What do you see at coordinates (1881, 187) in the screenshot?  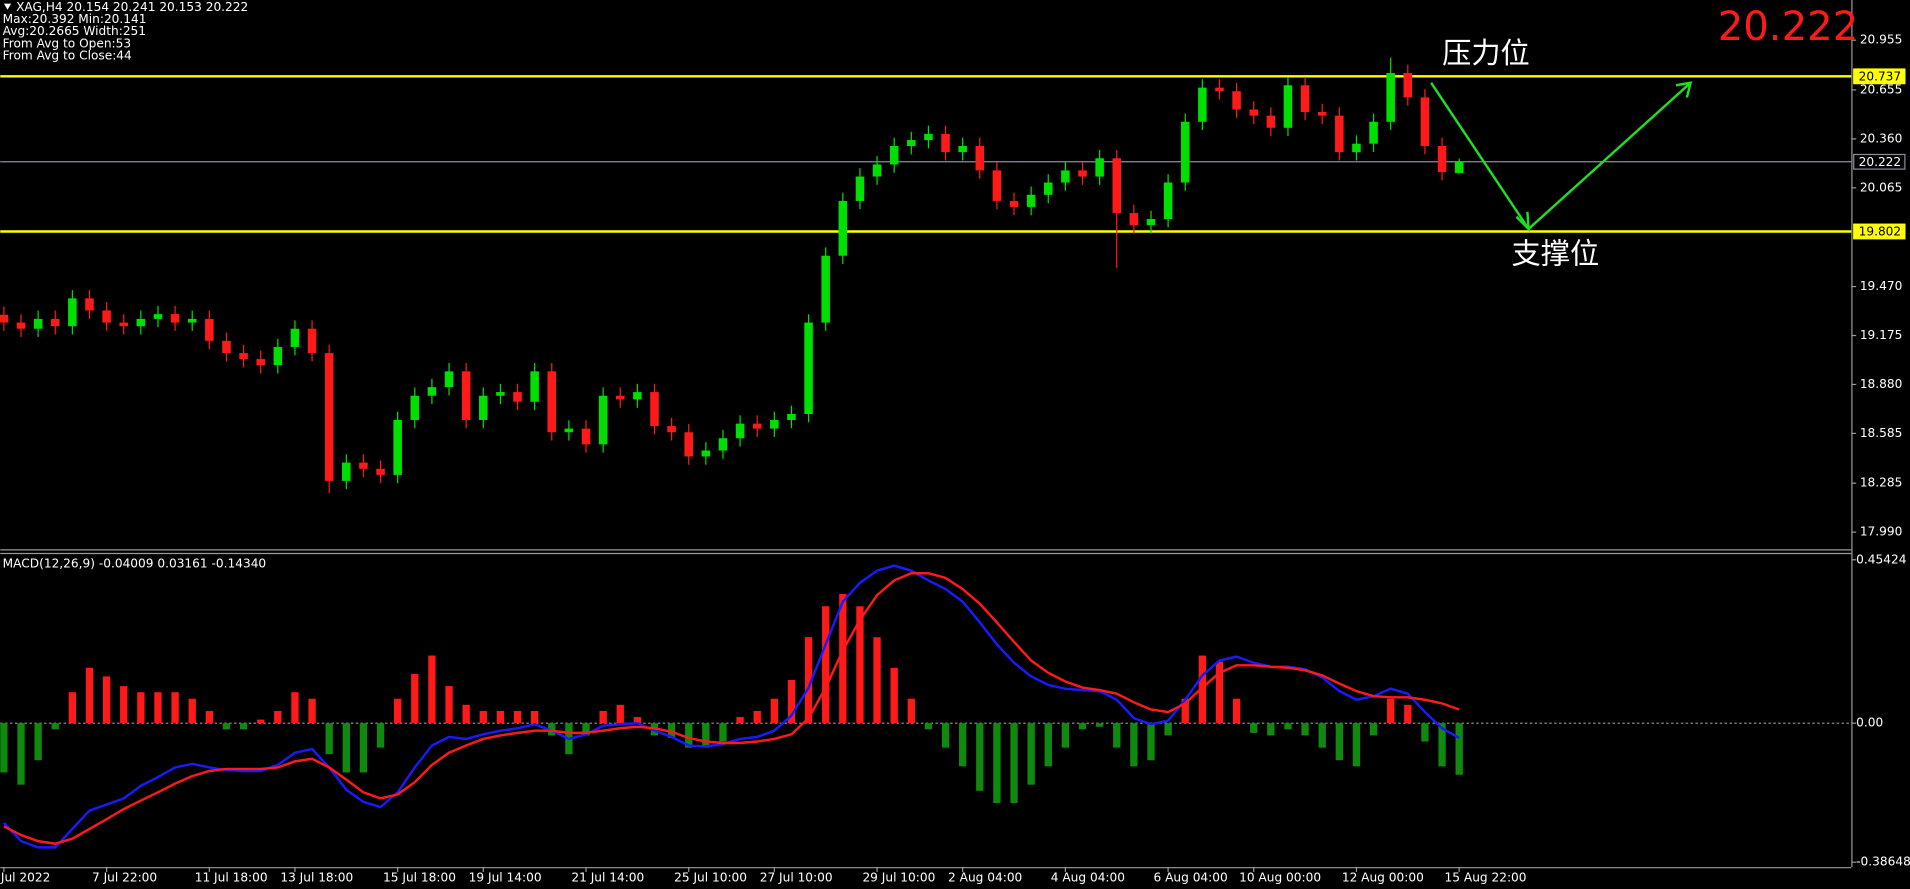 I see `y-tick-label: 20.065` at bounding box center [1881, 187].